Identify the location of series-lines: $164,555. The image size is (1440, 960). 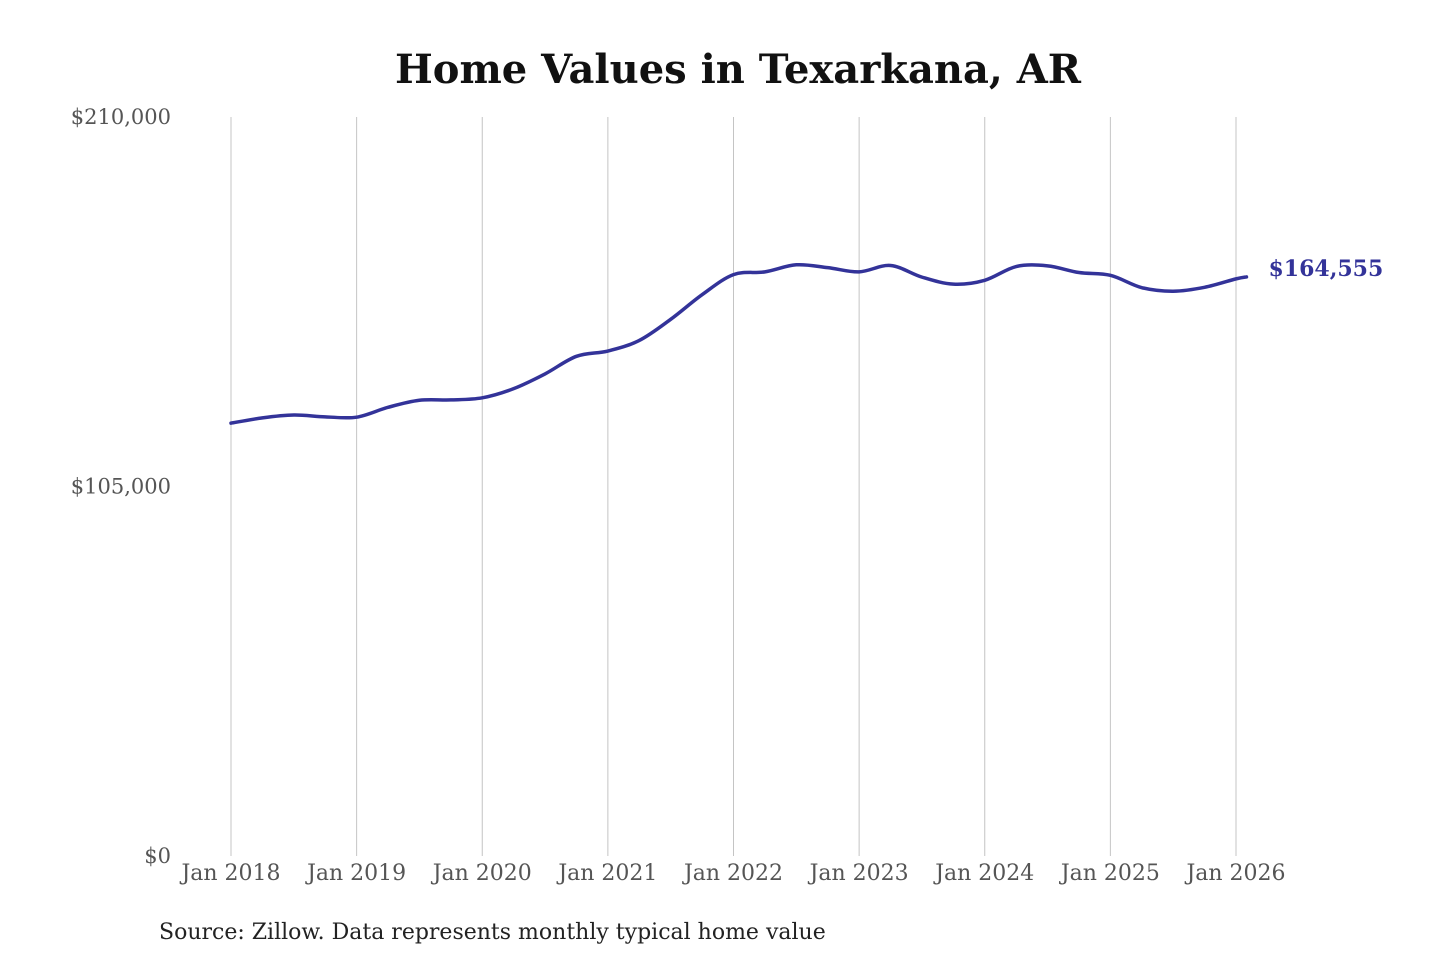
(806, 340).